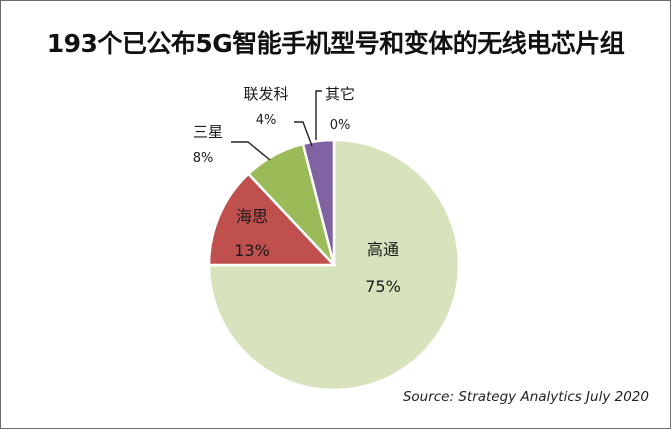  I want to click on slice-value-5: 0%, so click(340, 125).